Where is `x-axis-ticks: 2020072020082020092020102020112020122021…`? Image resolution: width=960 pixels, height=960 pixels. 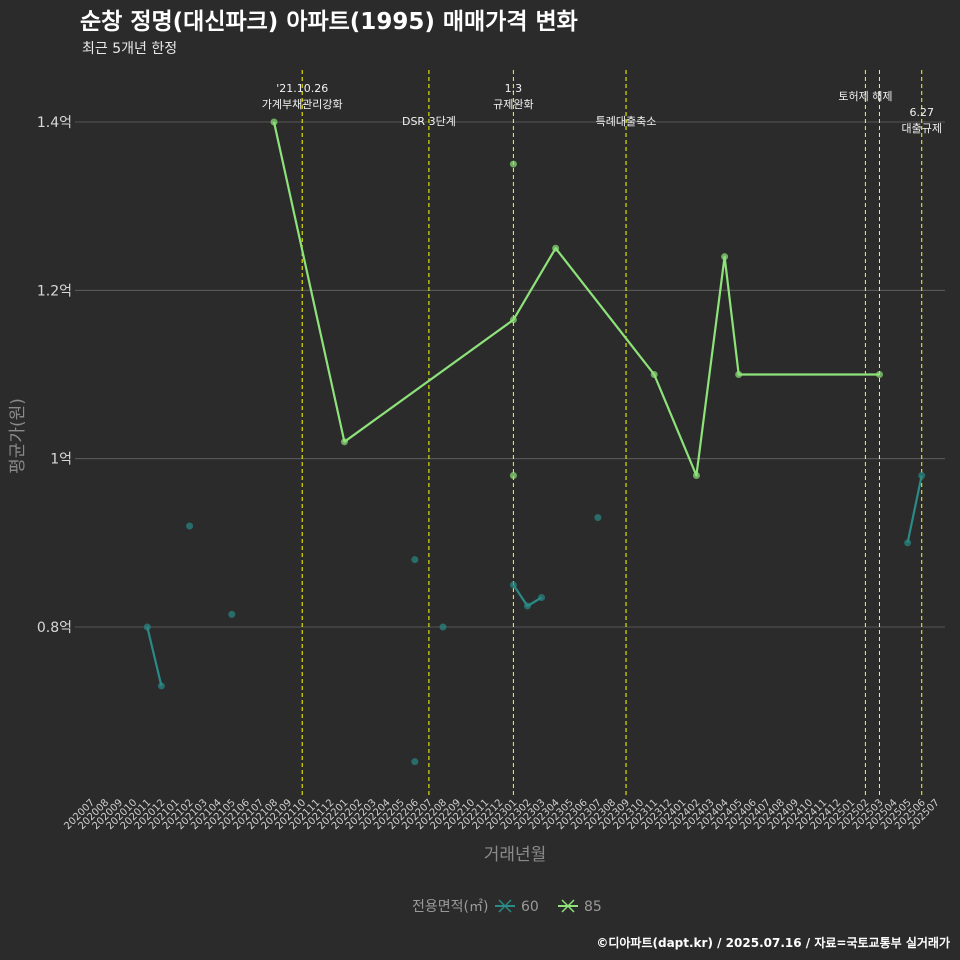 x-axis-ticks: 2020072020082020092020102020112020122021… is located at coordinates (502, 814).